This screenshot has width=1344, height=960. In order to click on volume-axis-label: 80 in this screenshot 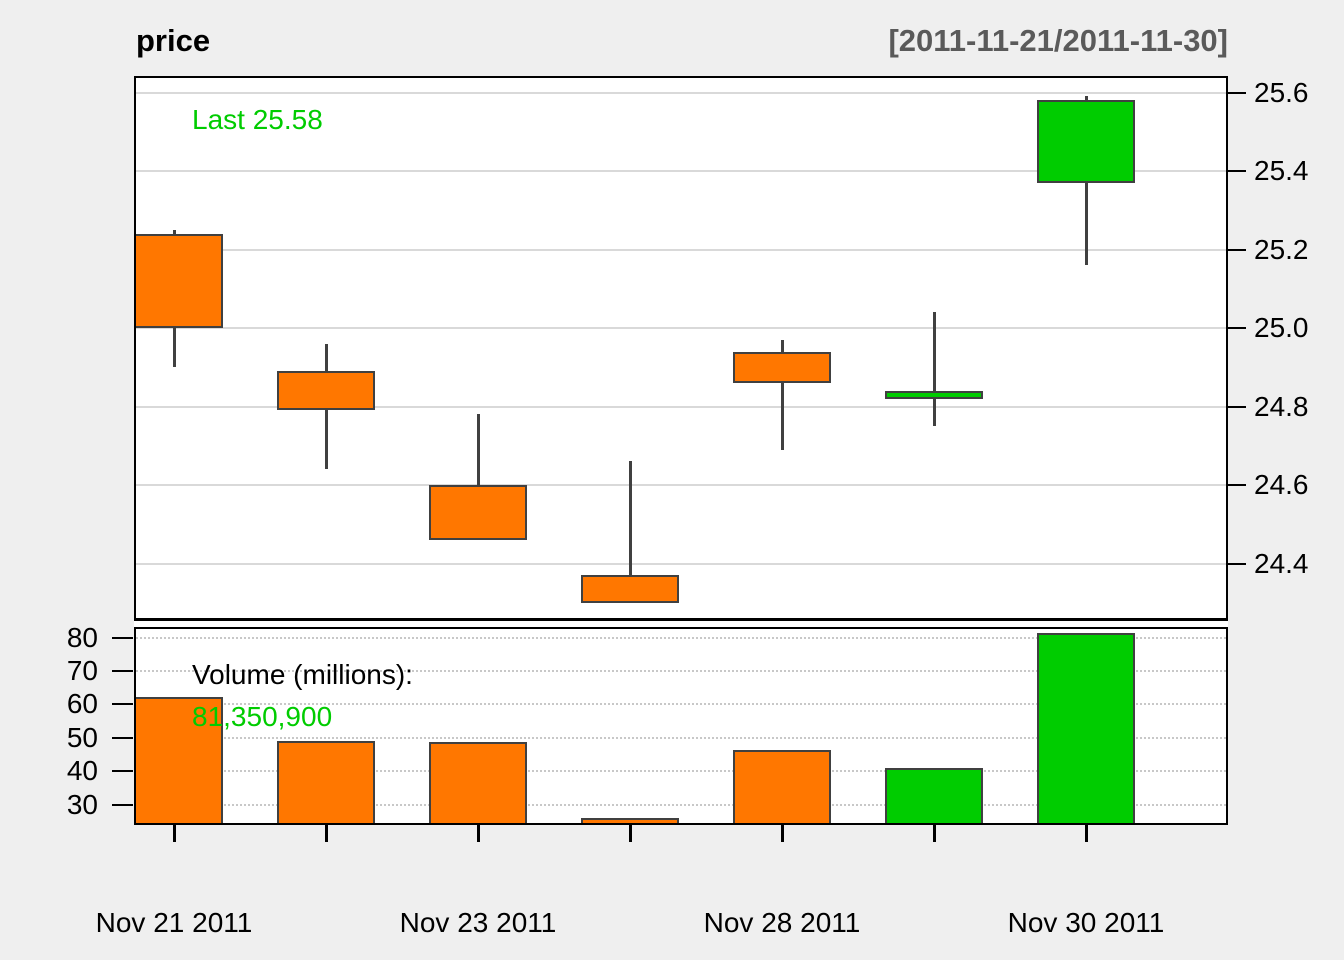, I will do `click(82, 637)`.